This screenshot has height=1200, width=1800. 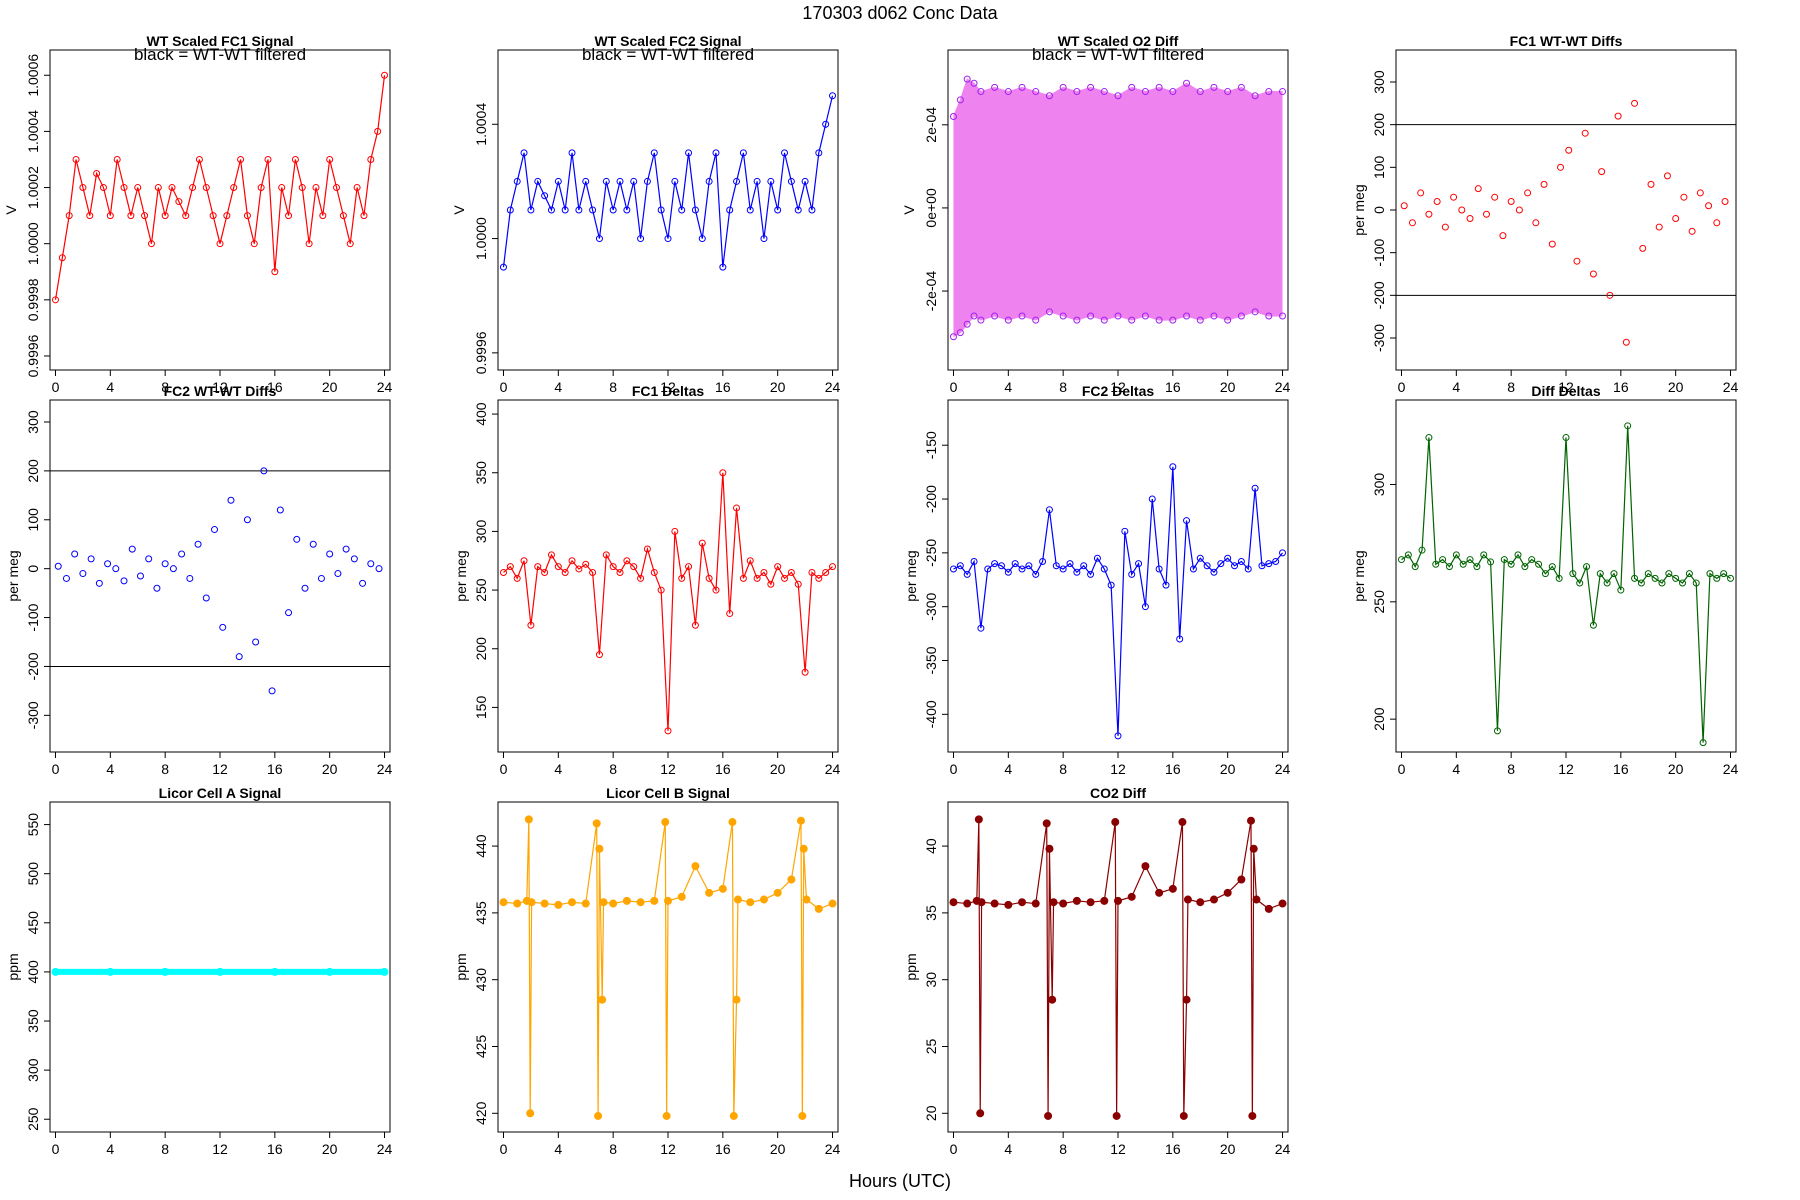 What do you see at coordinates (723, 387) in the screenshot?
I see `x-tick-label-p2-4: 16` at bounding box center [723, 387].